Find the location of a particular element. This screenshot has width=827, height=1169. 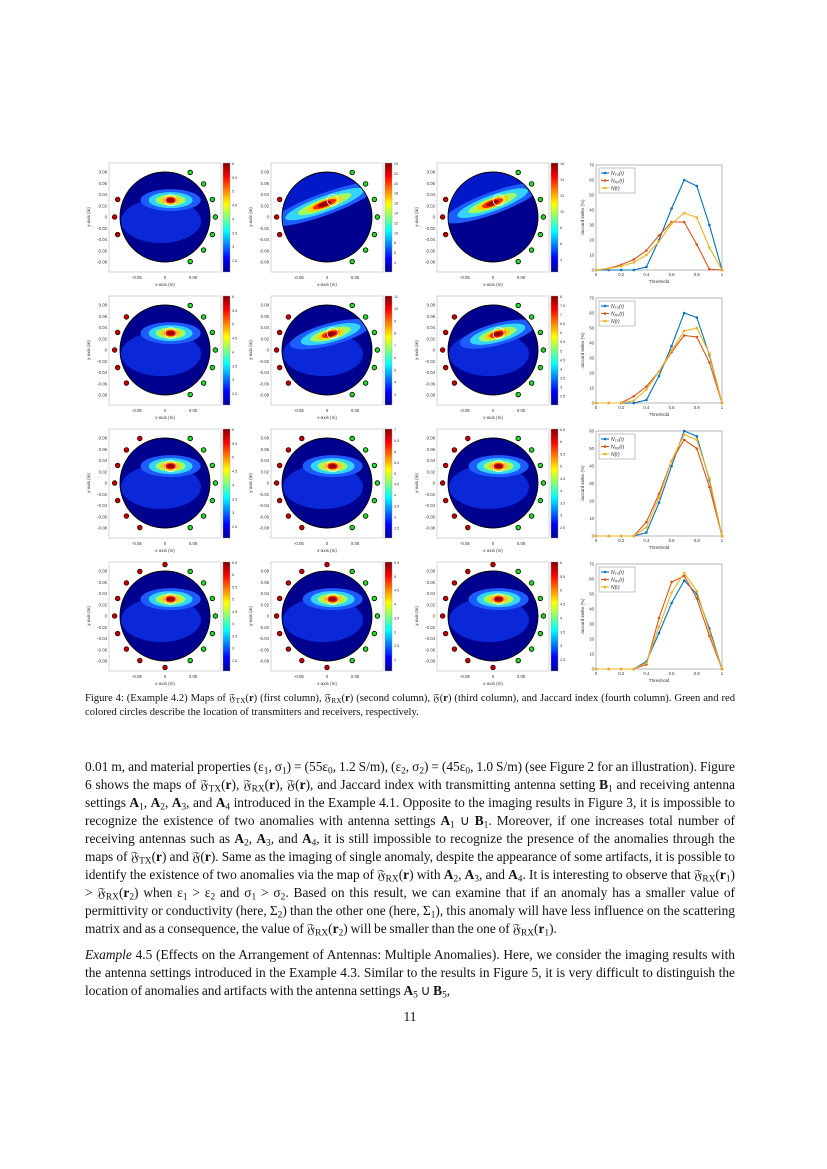

y-tick-label: -0.02 is located at coordinates (102, 361).